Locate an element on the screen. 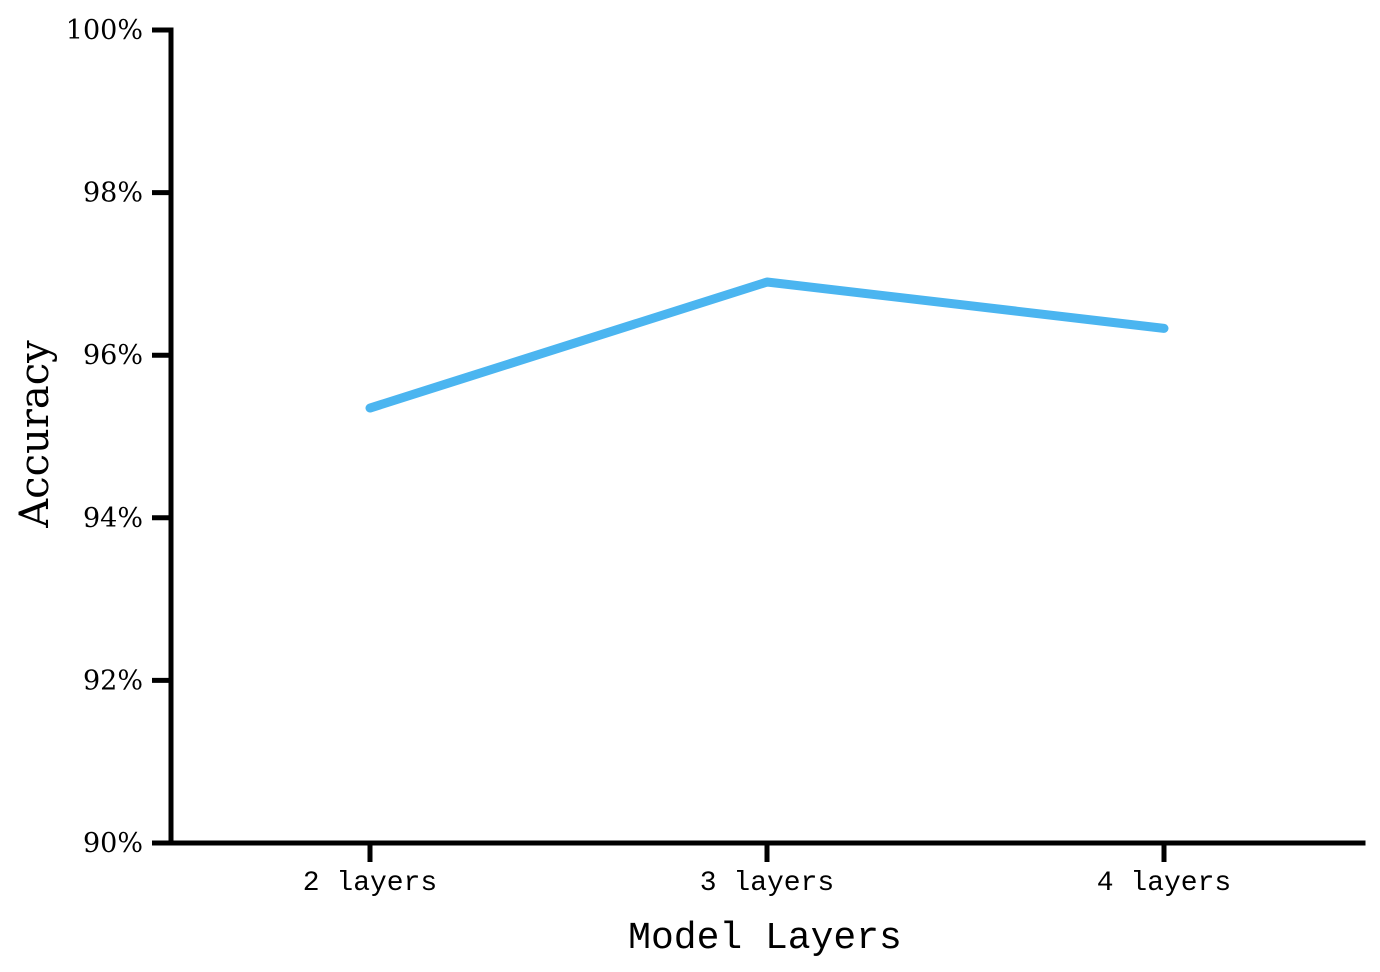 The image size is (1380, 972). x-axis-label: Model Layers is located at coordinates (765, 938).